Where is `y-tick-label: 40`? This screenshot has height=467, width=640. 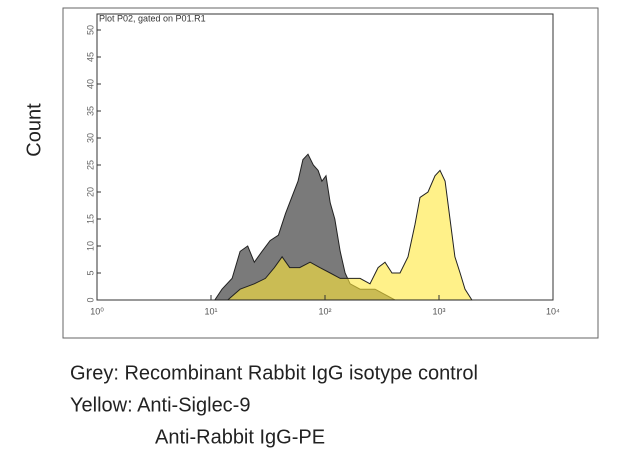
y-tick-label: 40 is located at coordinates (90, 84).